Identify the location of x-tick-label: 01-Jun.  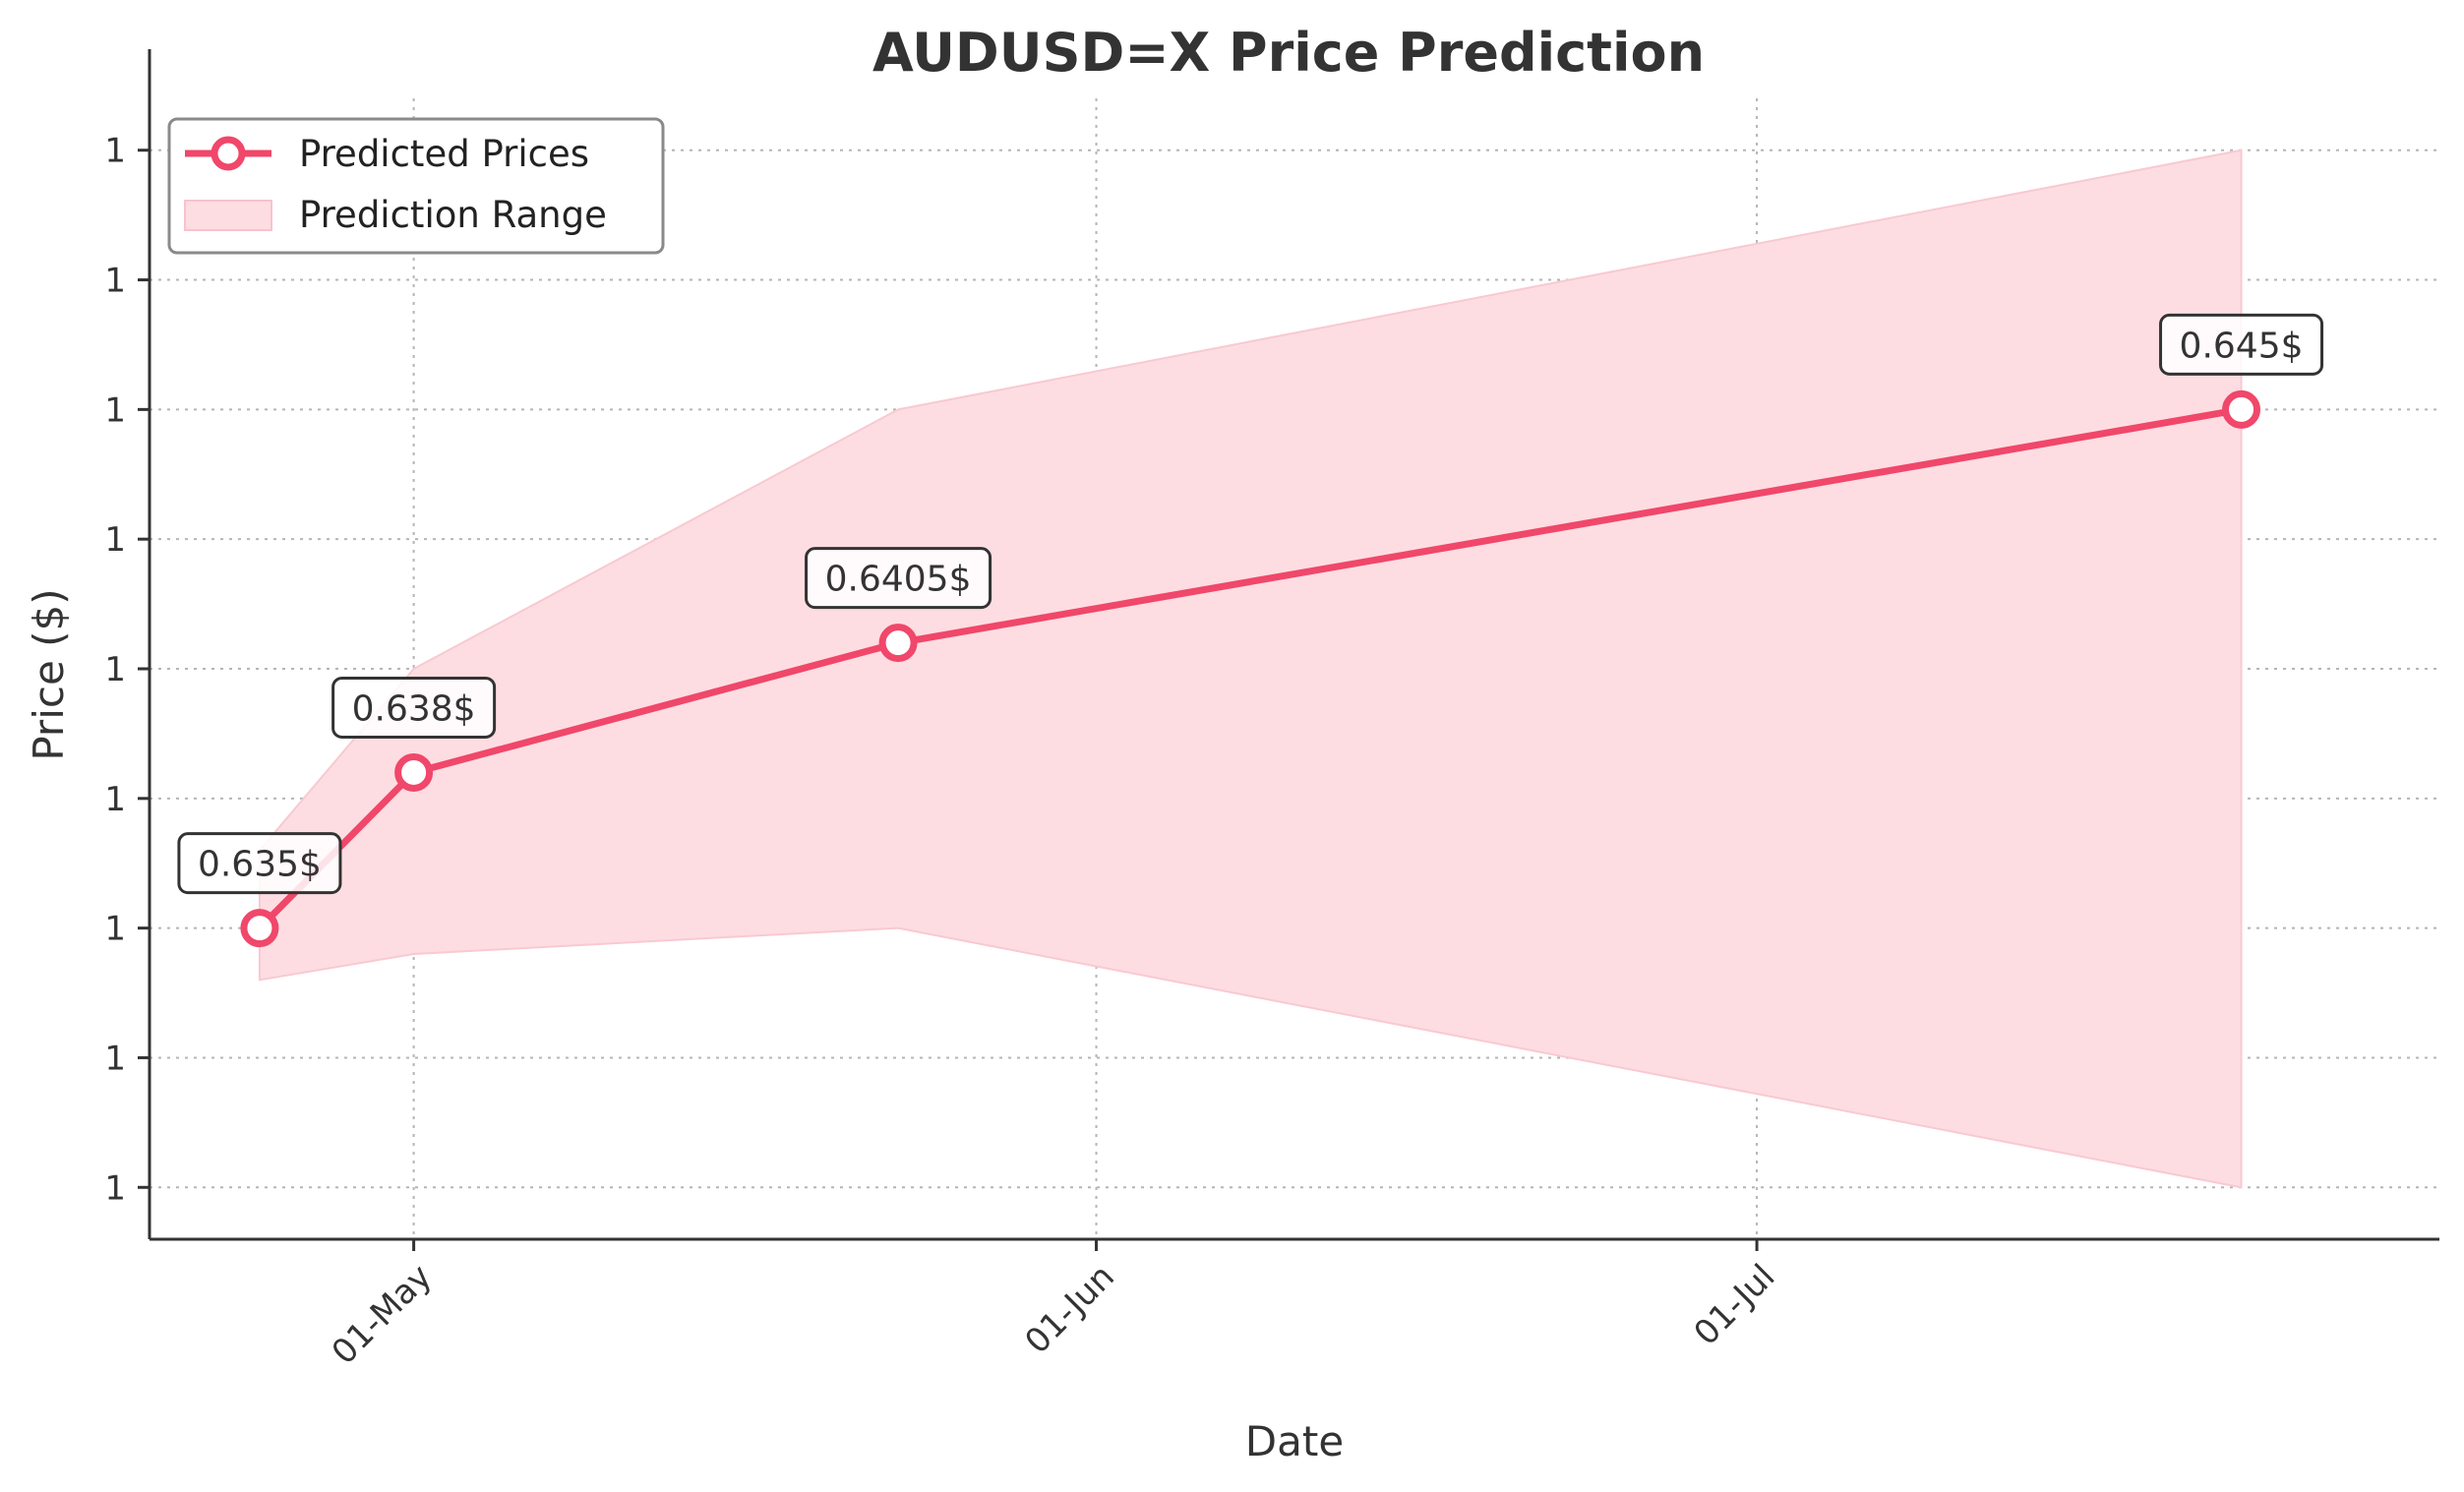
(1069, 1309).